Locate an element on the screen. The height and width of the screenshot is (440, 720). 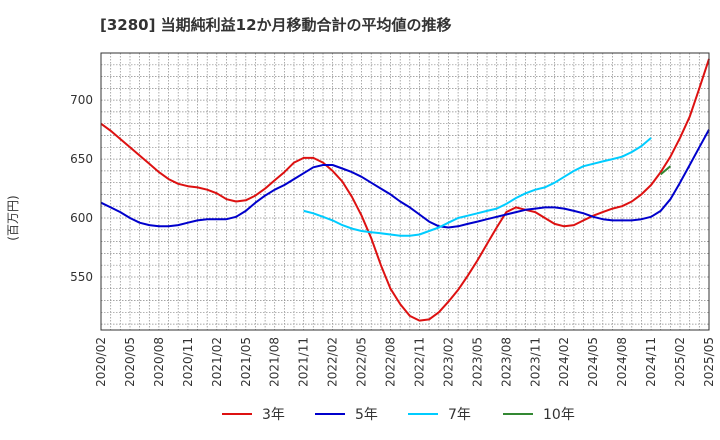
x-tick-label: 2025/05 is located at coordinates (709, 362).